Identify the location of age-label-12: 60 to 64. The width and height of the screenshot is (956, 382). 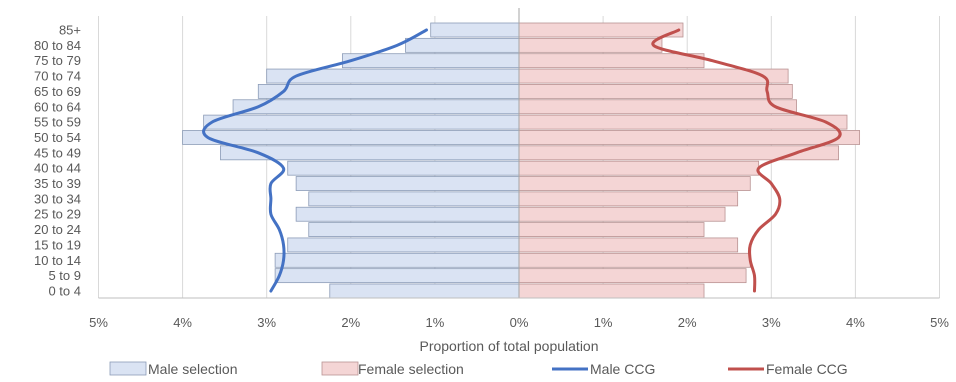
(57, 106).